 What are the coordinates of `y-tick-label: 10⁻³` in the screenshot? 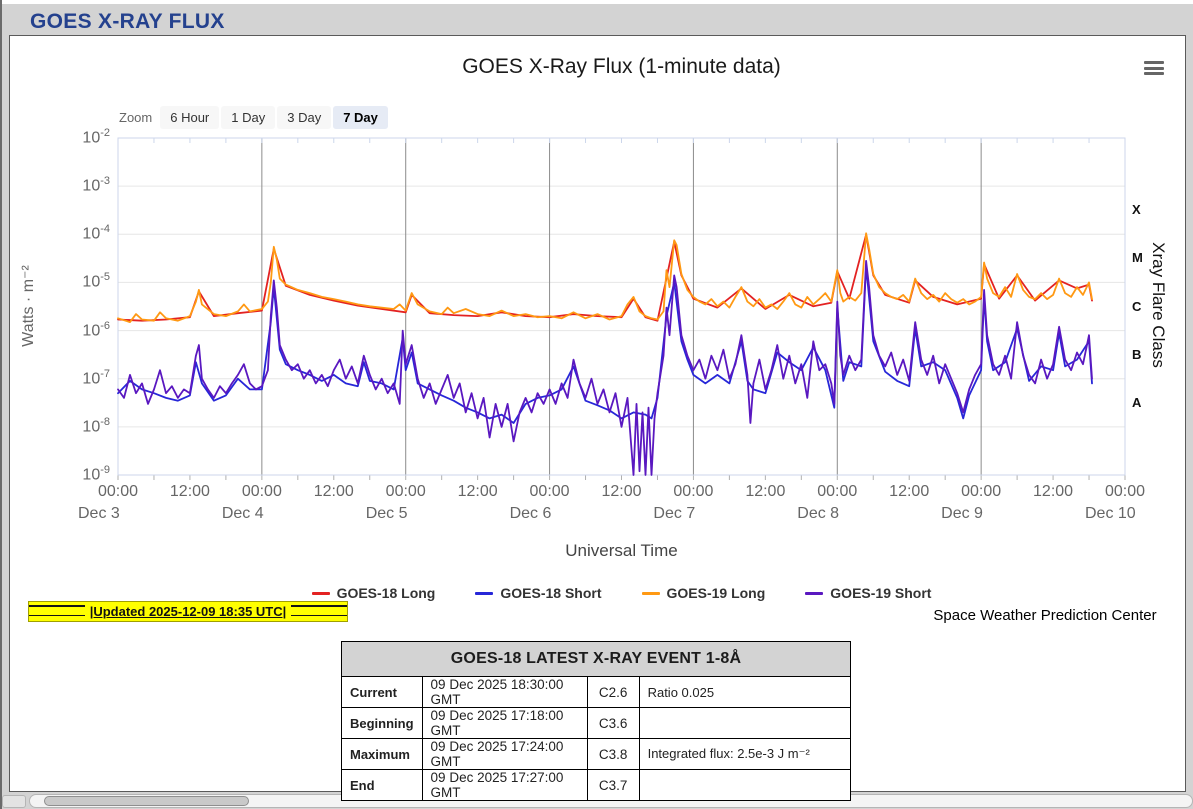 It's located at (96, 185).